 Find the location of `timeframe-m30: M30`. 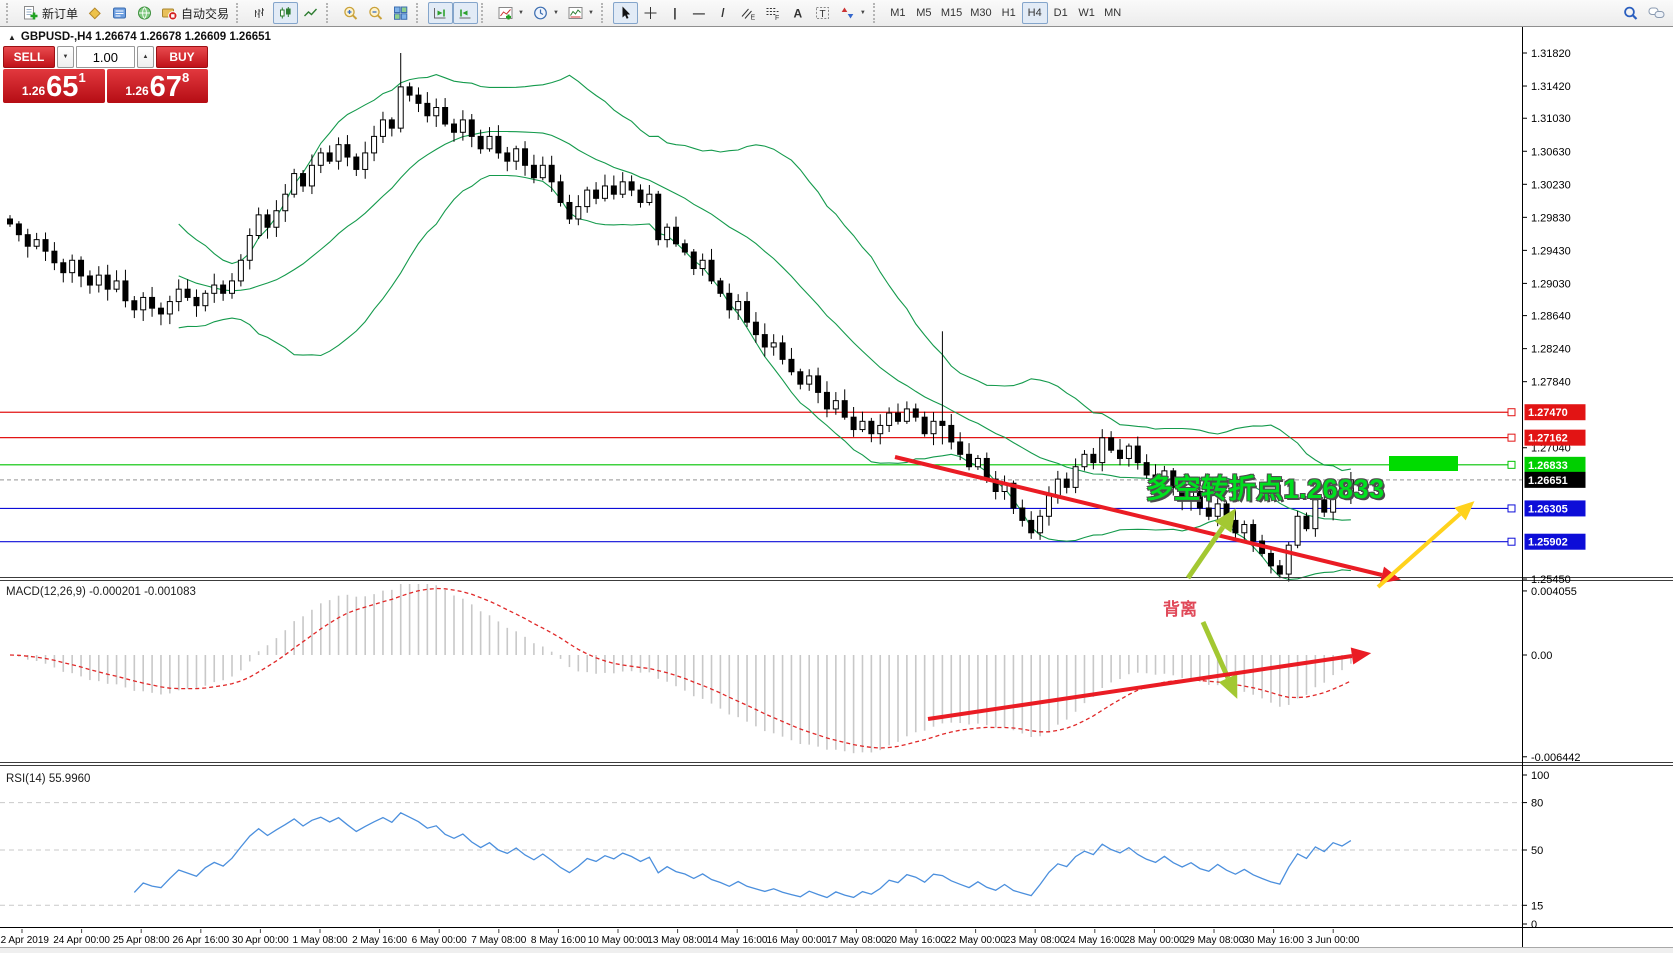

timeframe-m30: M30 is located at coordinates (980, 13).